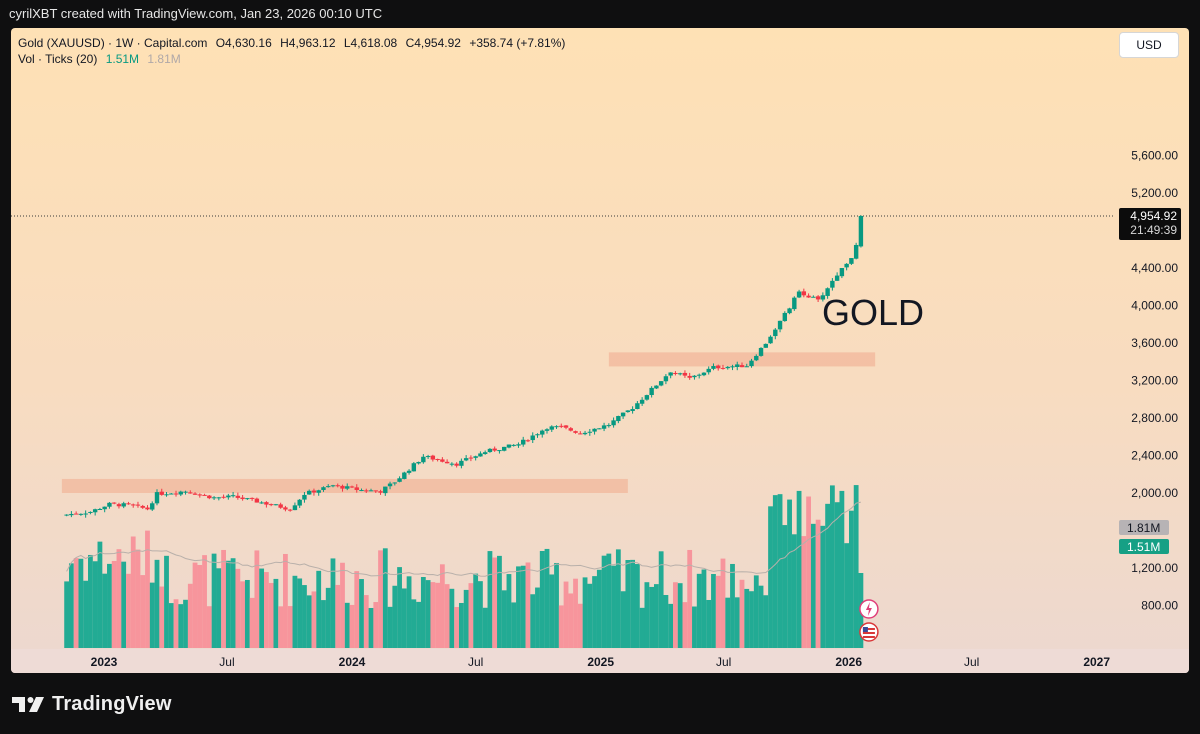  What do you see at coordinates (865, 629) in the screenshot?
I see `flag-canton` at bounding box center [865, 629].